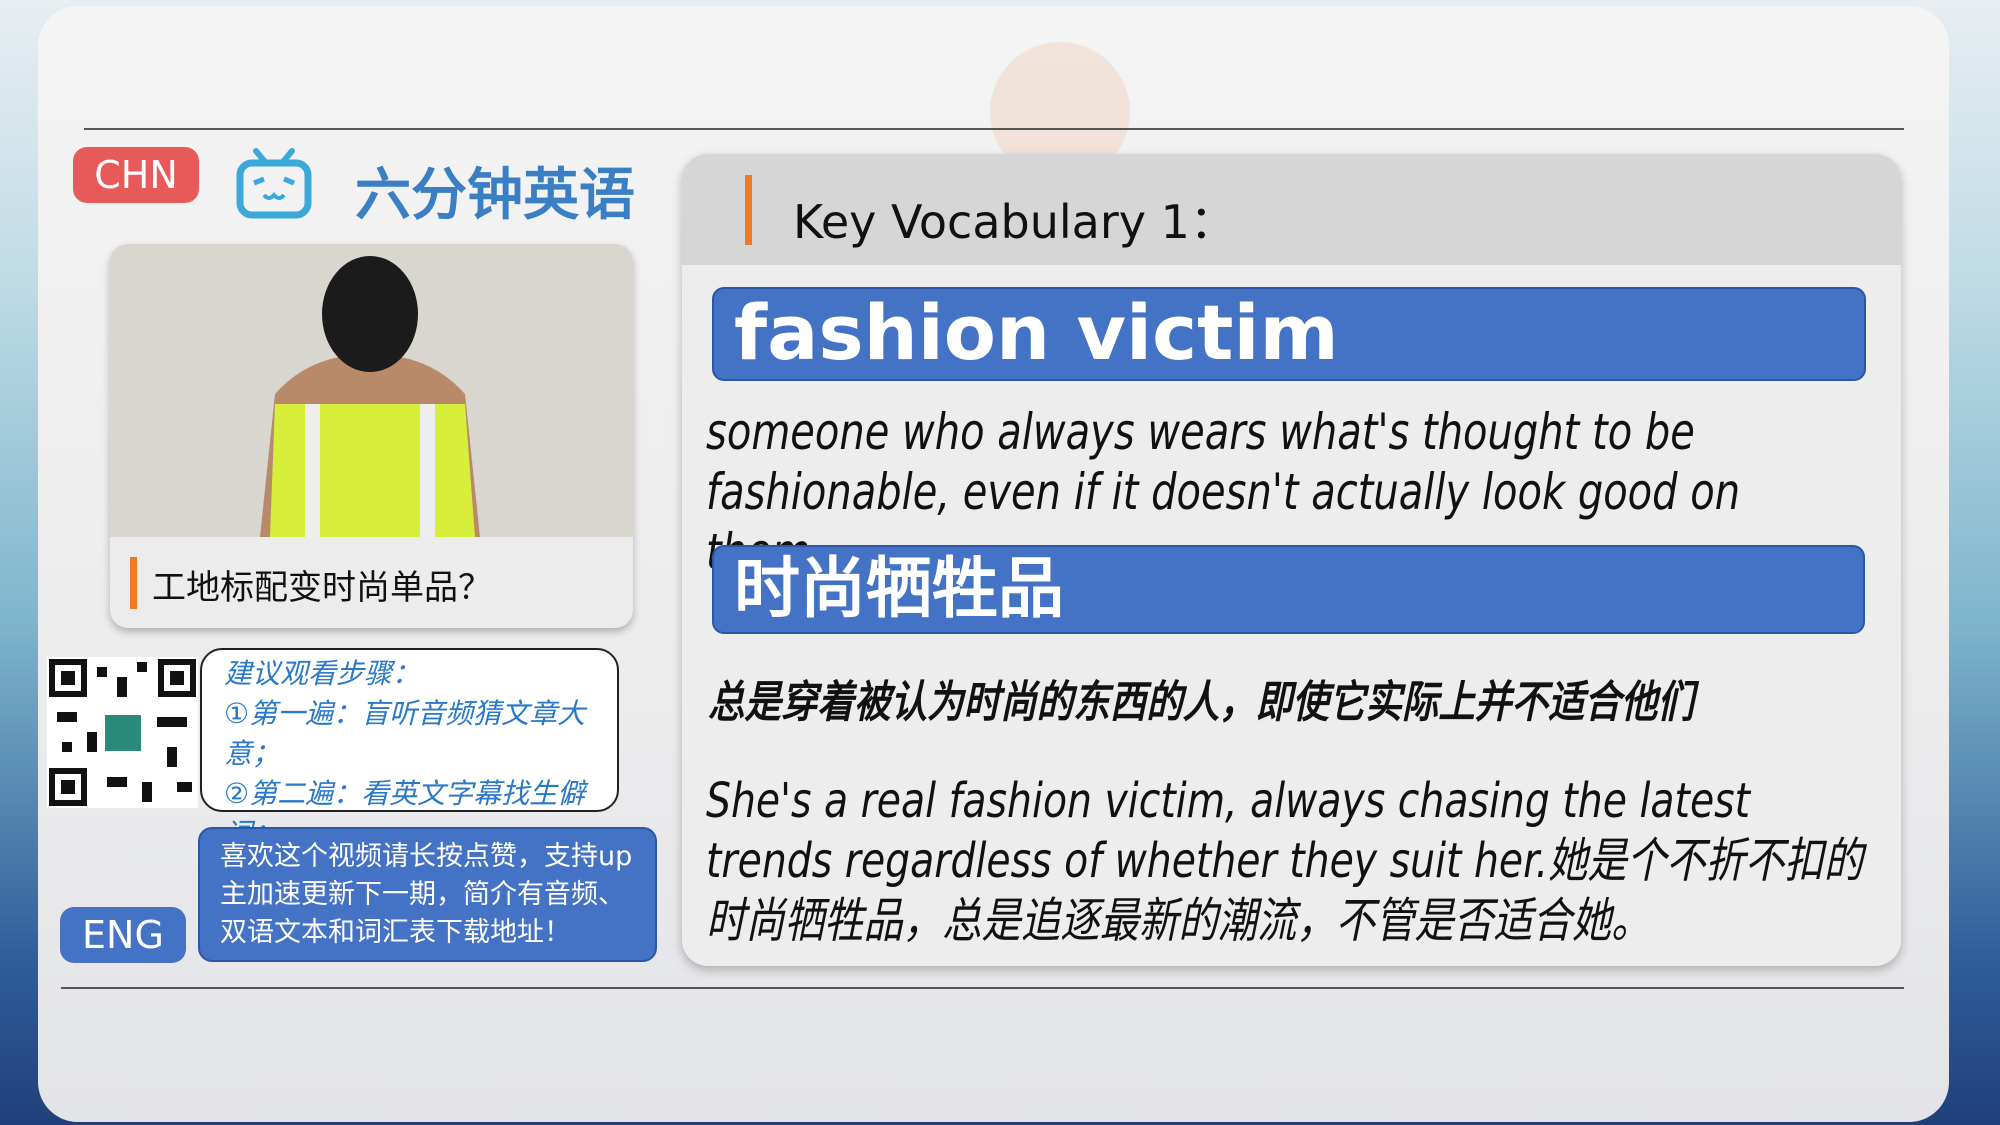 This screenshot has width=2000, height=1125. Describe the element at coordinates (322, 588) in the screenshot. I see `video-caption: 工地标配变时尚单品？` at that location.